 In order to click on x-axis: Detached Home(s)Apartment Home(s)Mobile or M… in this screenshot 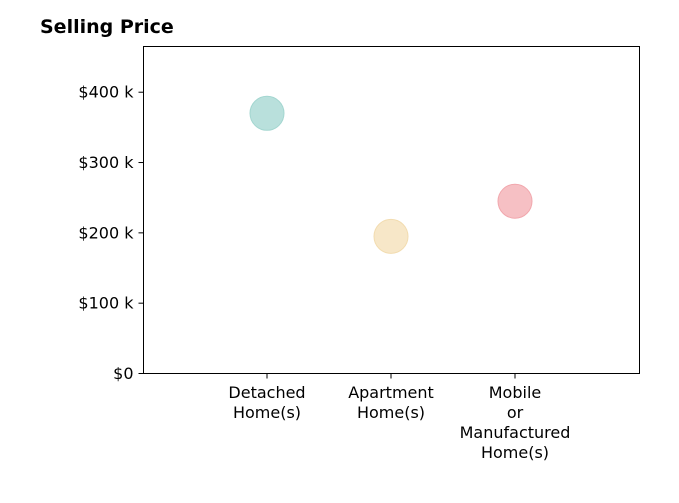, I will do `click(399, 417)`.